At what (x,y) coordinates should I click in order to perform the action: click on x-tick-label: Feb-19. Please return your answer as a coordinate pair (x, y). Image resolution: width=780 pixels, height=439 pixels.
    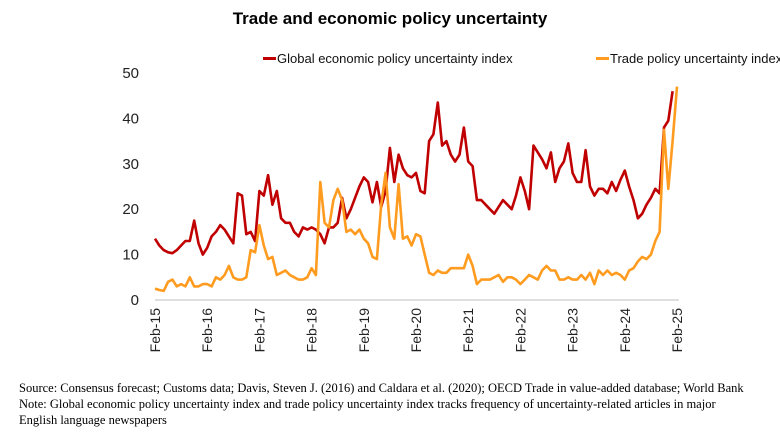
    Looking at the image, I should click on (364, 330).